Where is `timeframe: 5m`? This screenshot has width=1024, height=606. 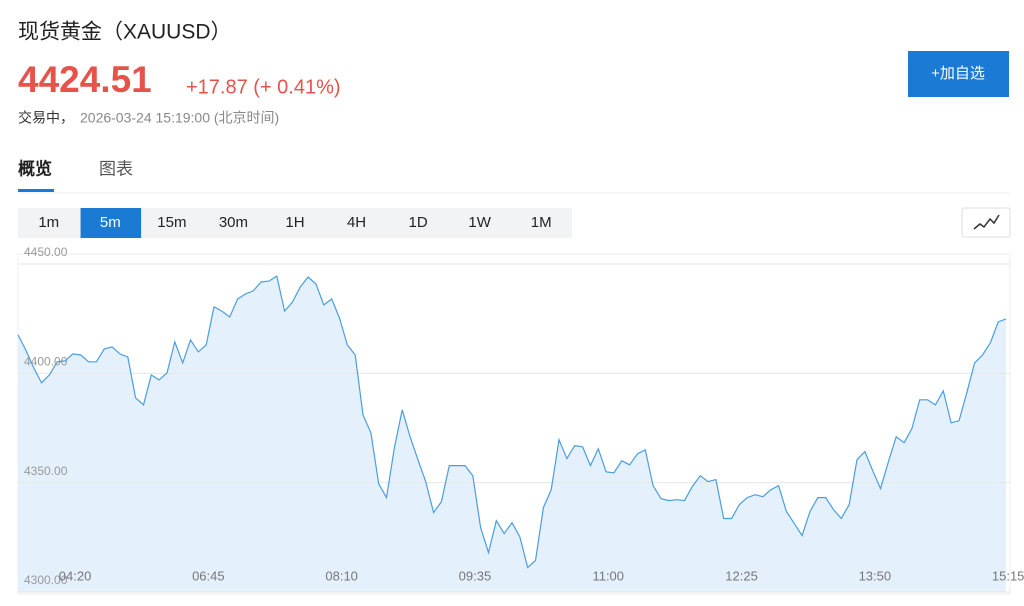
timeframe: 5m is located at coordinates (110, 222).